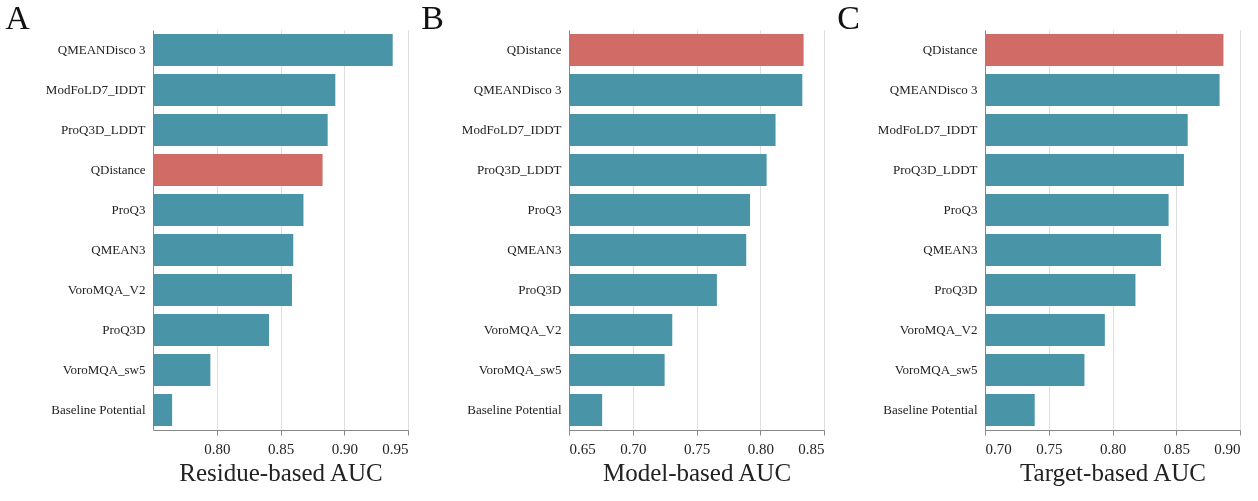  What do you see at coordinates (849, 18) in the screenshot?
I see `chart-title: C` at bounding box center [849, 18].